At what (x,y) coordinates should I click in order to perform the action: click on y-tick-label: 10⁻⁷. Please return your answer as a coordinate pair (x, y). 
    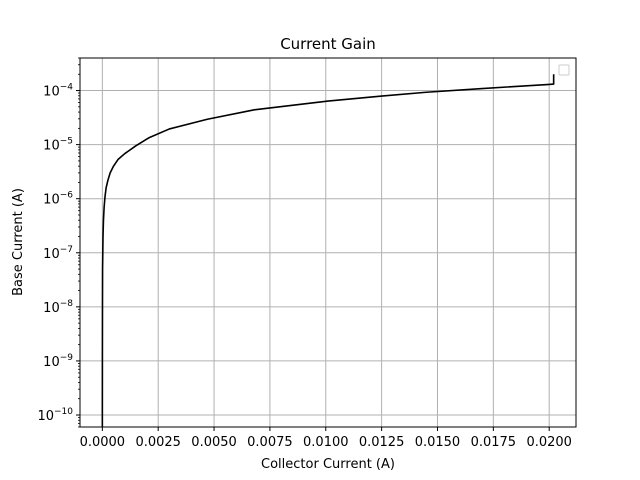
    Looking at the image, I should click on (58, 253).